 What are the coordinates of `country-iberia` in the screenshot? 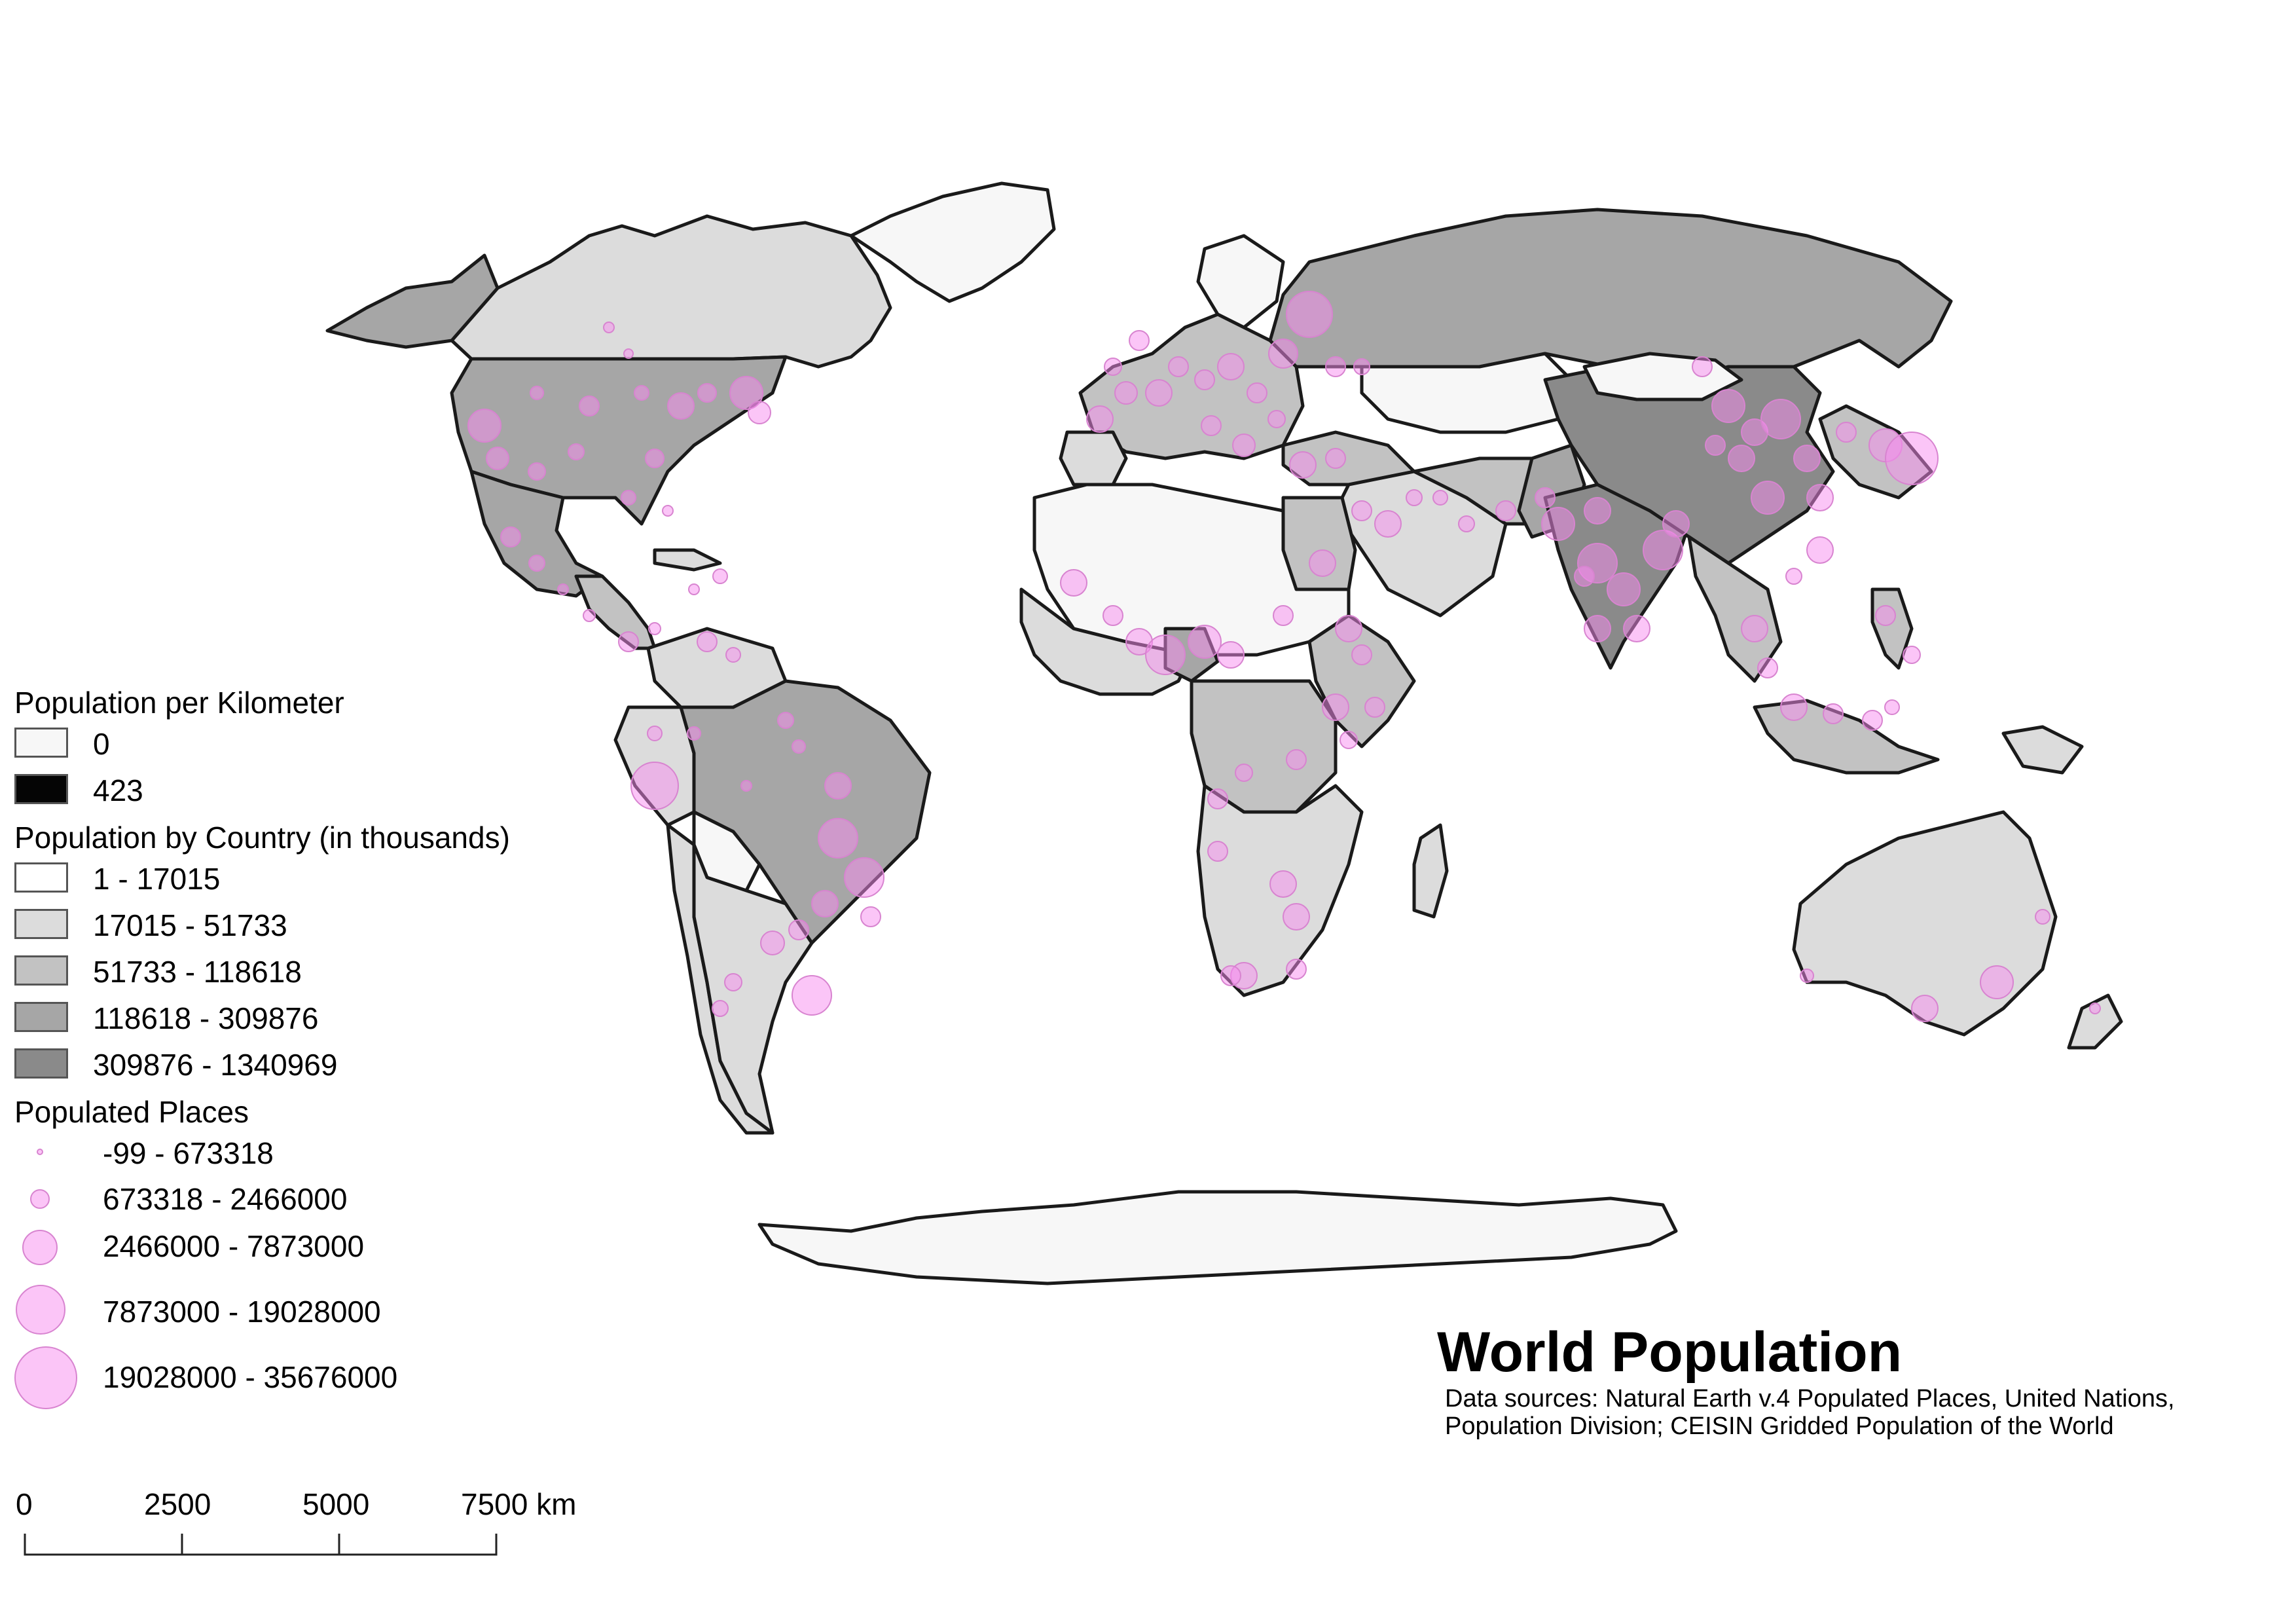 It's located at (1093, 458).